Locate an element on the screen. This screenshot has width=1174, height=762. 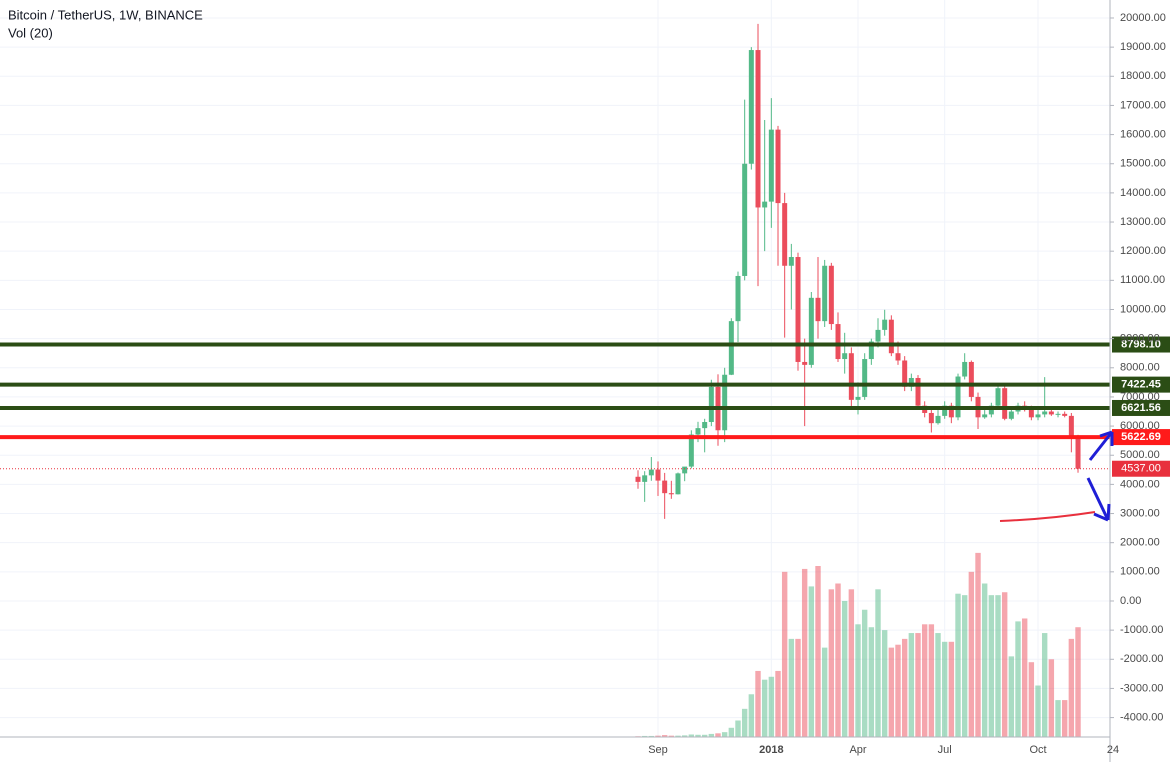
y-tick-label: 15000.00 is located at coordinates (1143, 164).